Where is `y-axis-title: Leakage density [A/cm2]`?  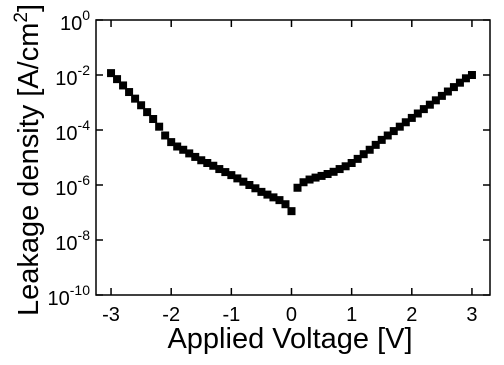 y-axis-title: Leakage density [A/cm2] is located at coordinates (28, 160).